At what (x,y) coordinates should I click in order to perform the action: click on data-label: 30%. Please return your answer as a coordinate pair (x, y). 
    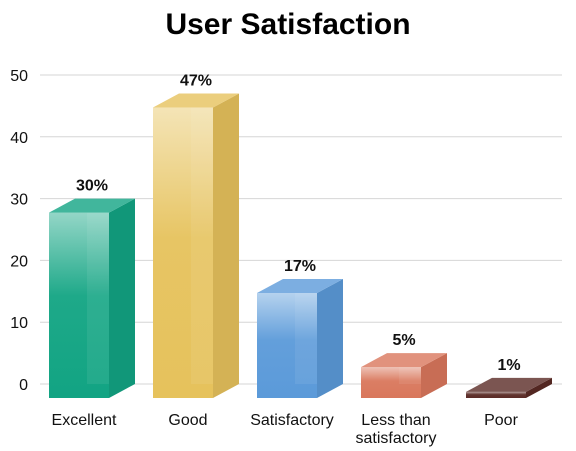
    Looking at the image, I should click on (92, 186).